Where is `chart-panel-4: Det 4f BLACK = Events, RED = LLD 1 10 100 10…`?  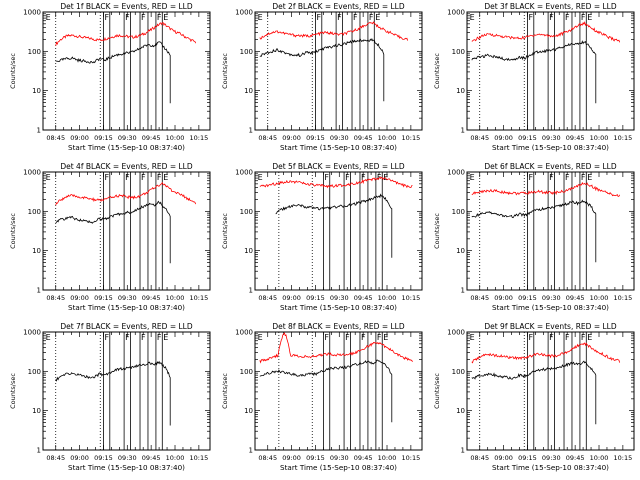 chart-panel-4: Det 4f BLACK = Events, RED = LLD 1 10 100 10… is located at coordinates (110, 237).